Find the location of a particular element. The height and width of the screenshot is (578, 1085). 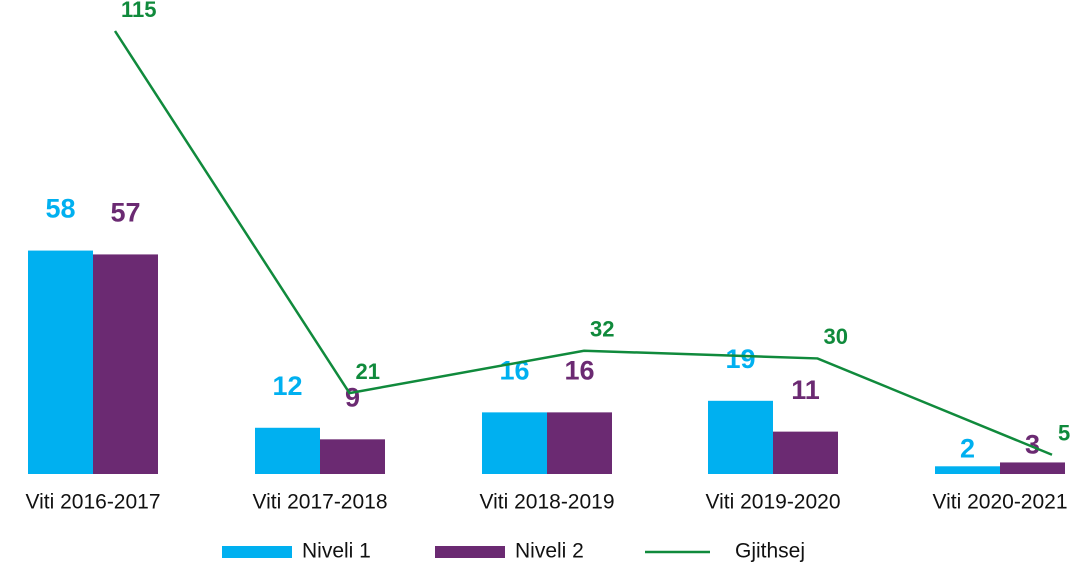

x-tick-label: Viti 2018-2019 is located at coordinates (546, 502).